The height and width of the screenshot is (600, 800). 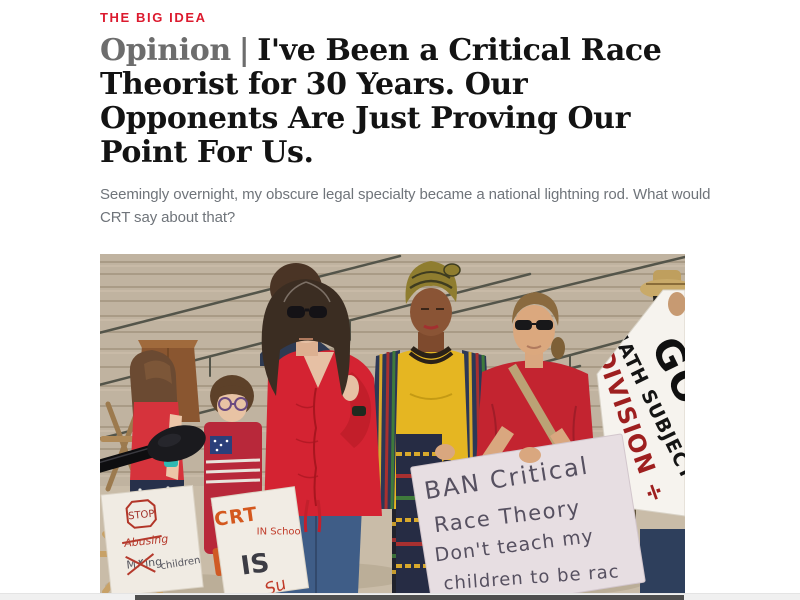 What do you see at coordinates (165, 50) in the screenshot?
I see `headline-opinion-label: Opinion` at bounding box center [165, 50].